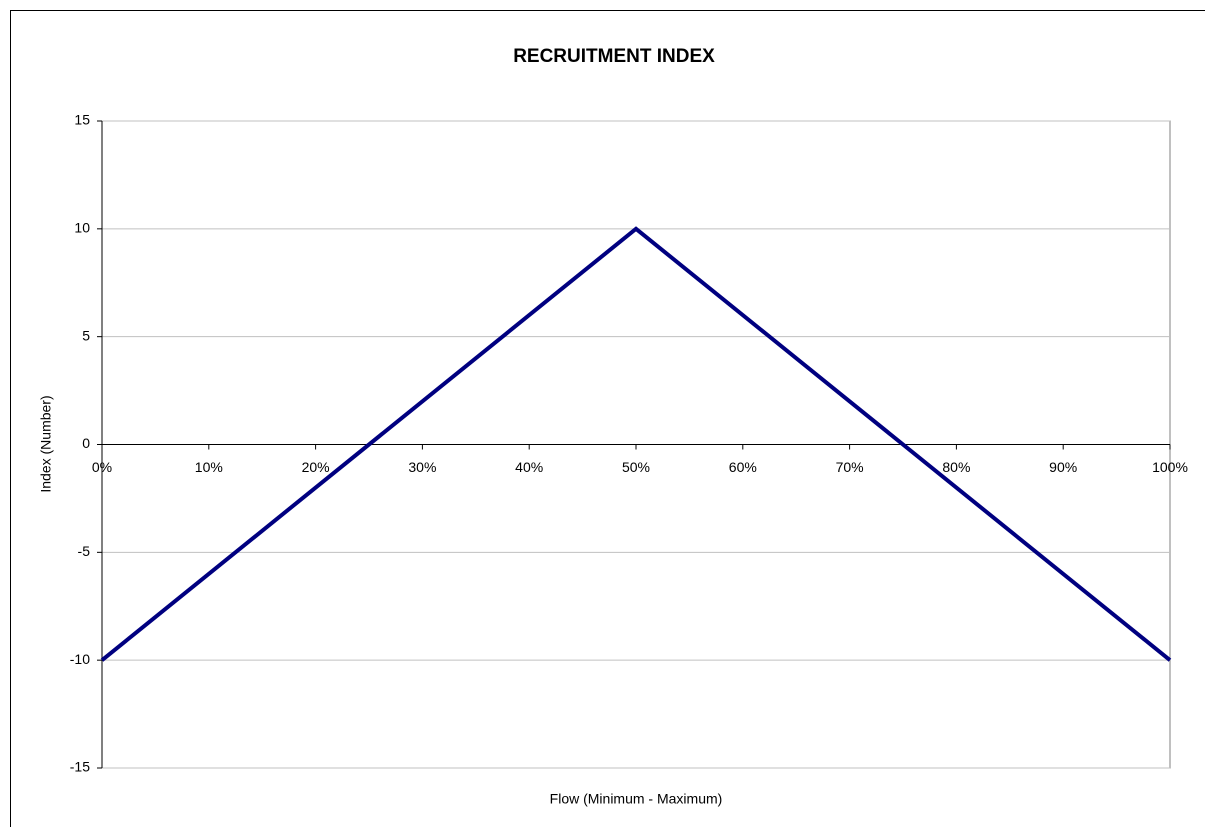 The image size is (1205, 827). I want to click on x-axis-label: Flow (Minimum - Maximum), so click(636, 799).